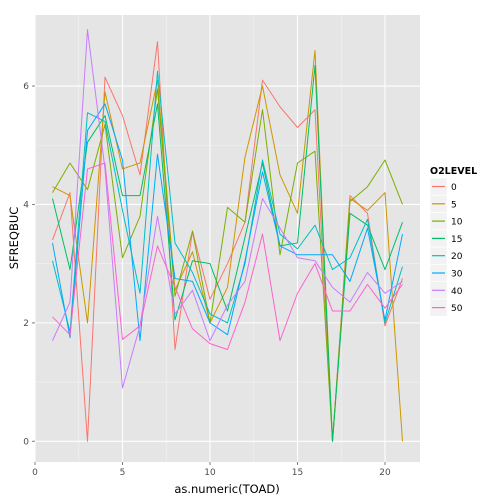  Describe the element at coordinates (385, 473) in the screenshot. I see `x-tick-label: 20` at that location.